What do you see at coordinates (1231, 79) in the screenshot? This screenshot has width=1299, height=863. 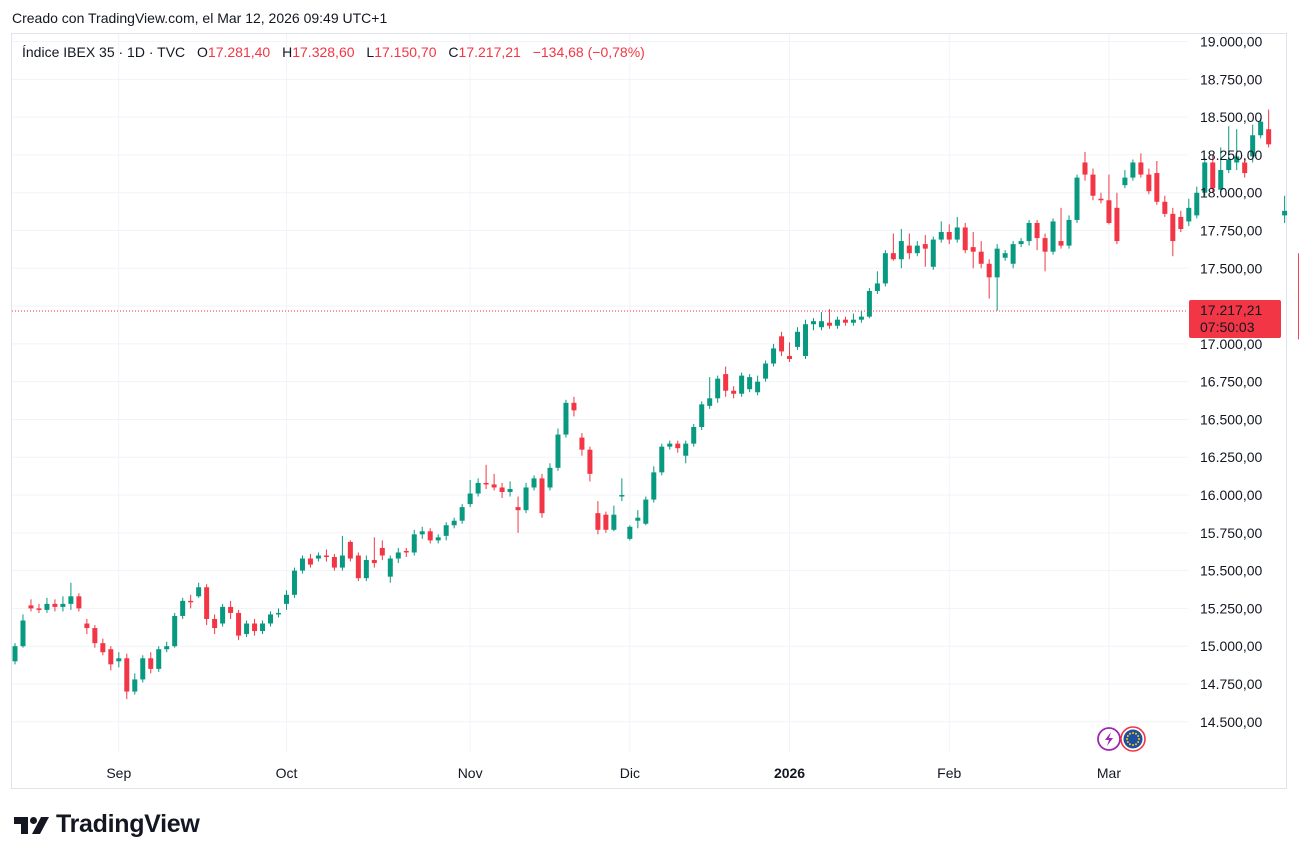 I see `y-tick-label: 18.750,00` at bounding box center [1231, 79].